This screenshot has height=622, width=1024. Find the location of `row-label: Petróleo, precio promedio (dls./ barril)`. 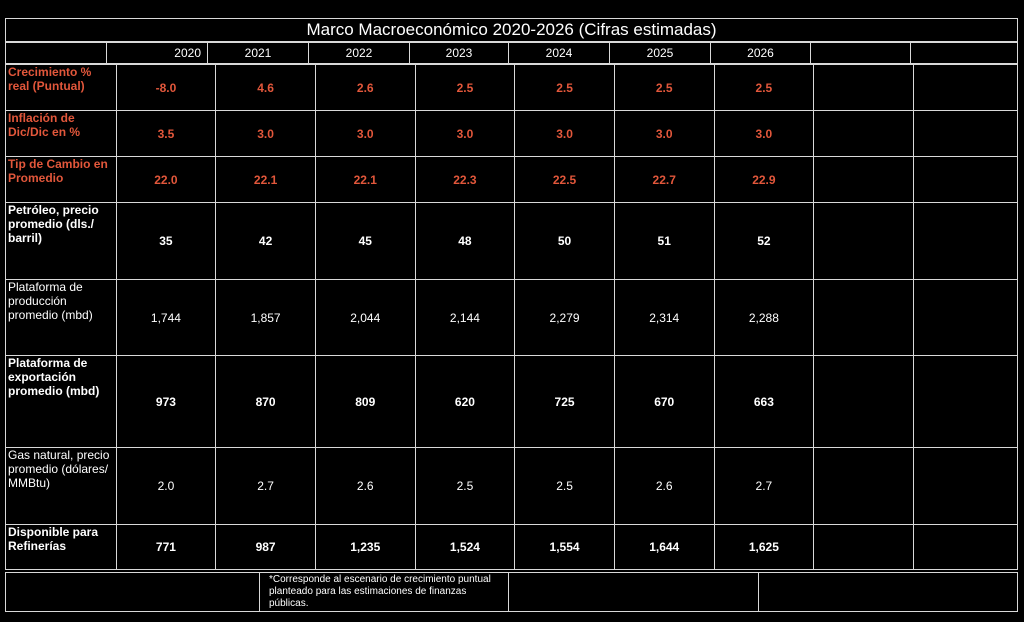

row-label: Petróleo, precio promedio (dls./ barril) is located at coordinates (61, 241).